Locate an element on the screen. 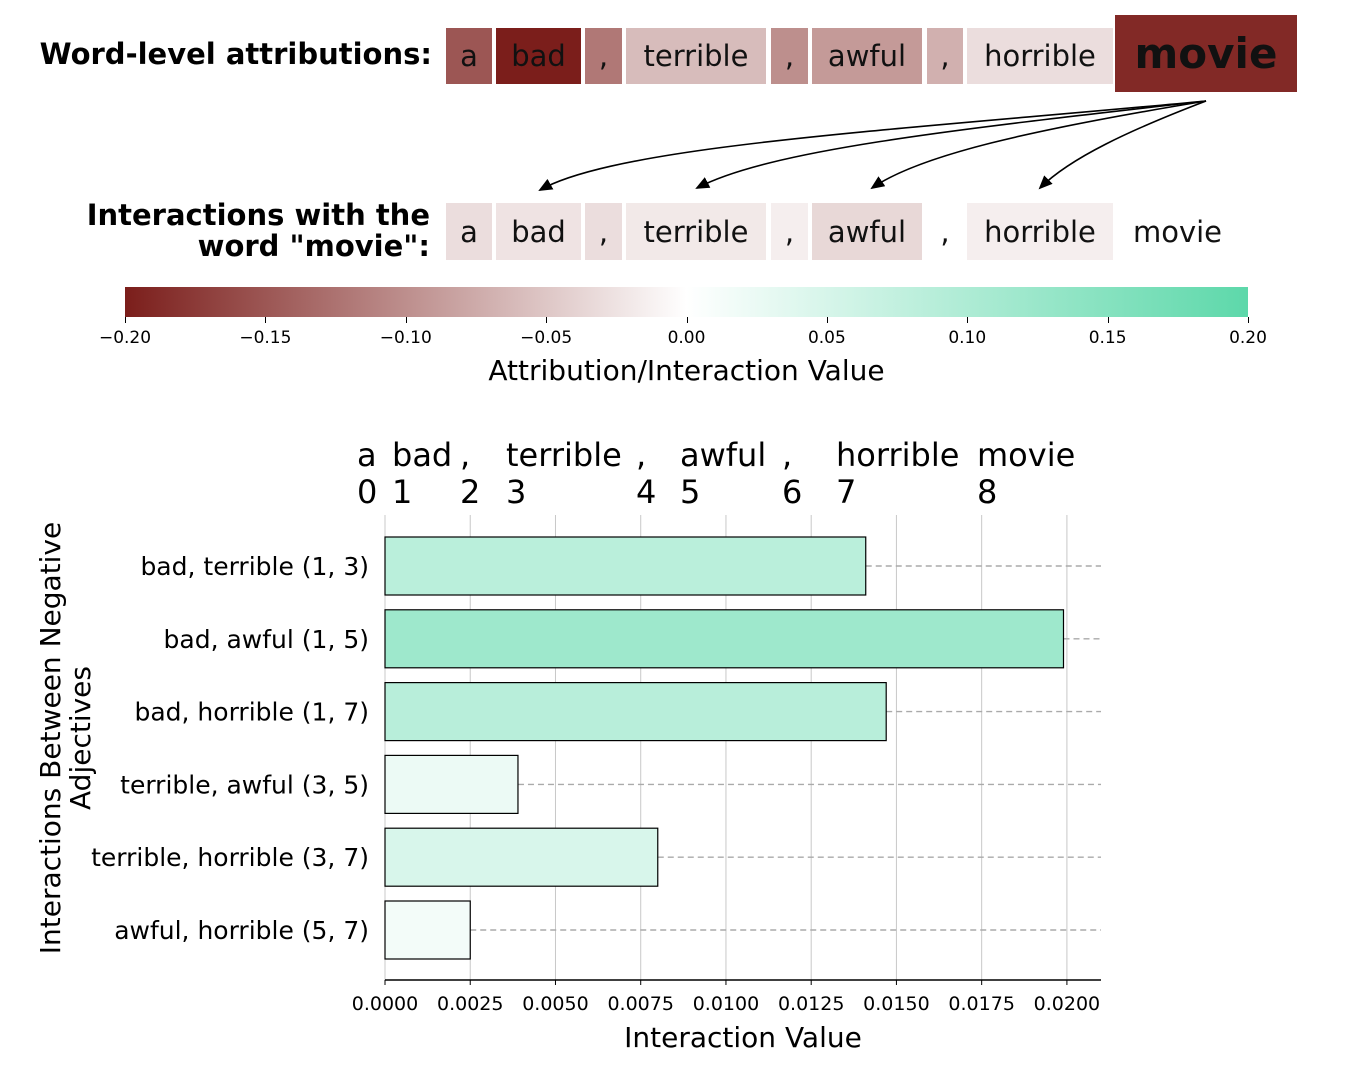 This screenshot has width=1350, height=1088. bar-category-label: bad, awful (1, 5) is located at coordinates (266, 639).